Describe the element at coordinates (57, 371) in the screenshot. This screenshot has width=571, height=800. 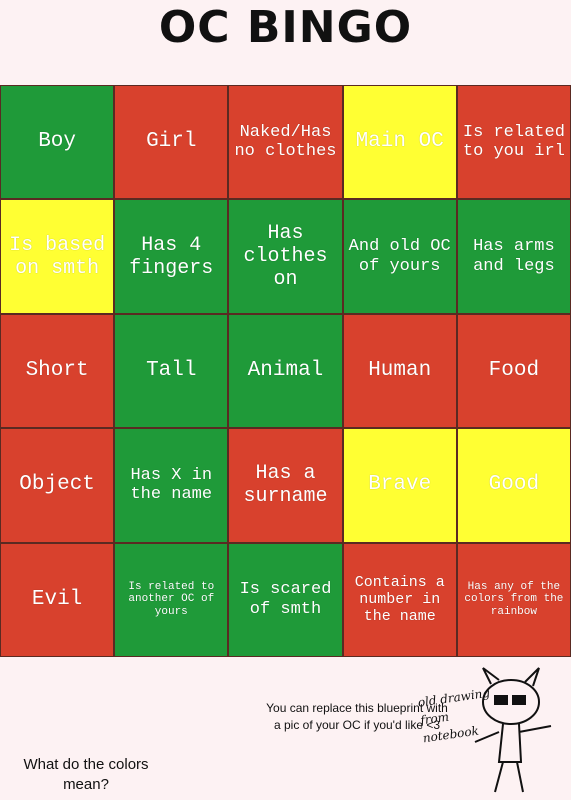
I see `bingo-cell: Short` at that location.